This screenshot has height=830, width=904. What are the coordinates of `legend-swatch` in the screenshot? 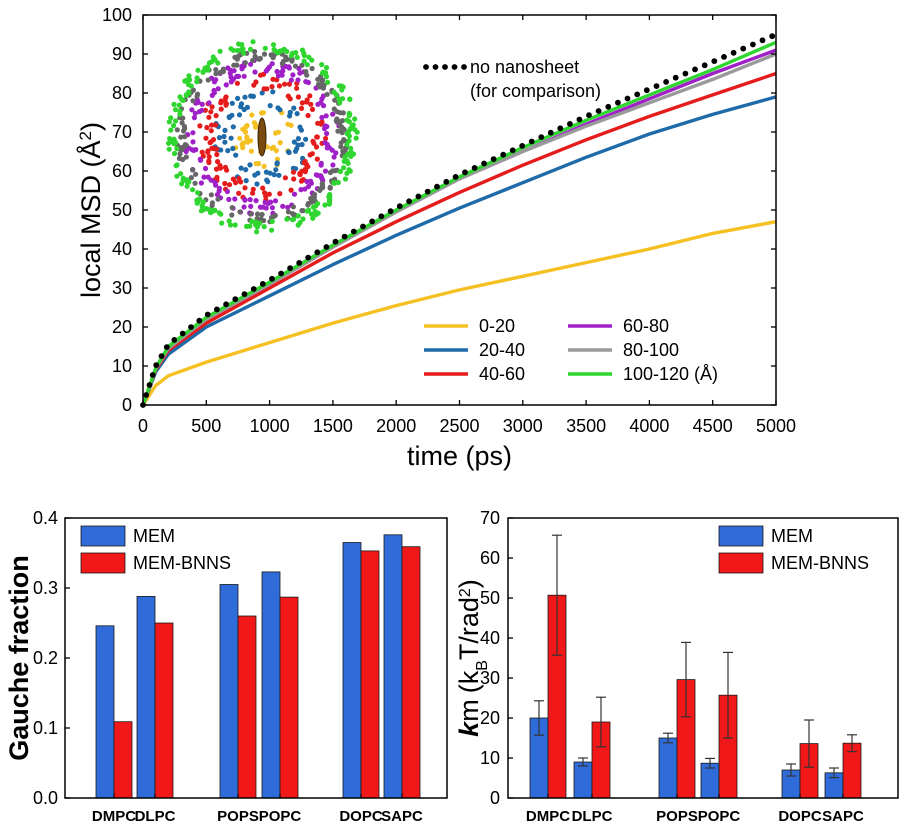 It's located at (741, 536).